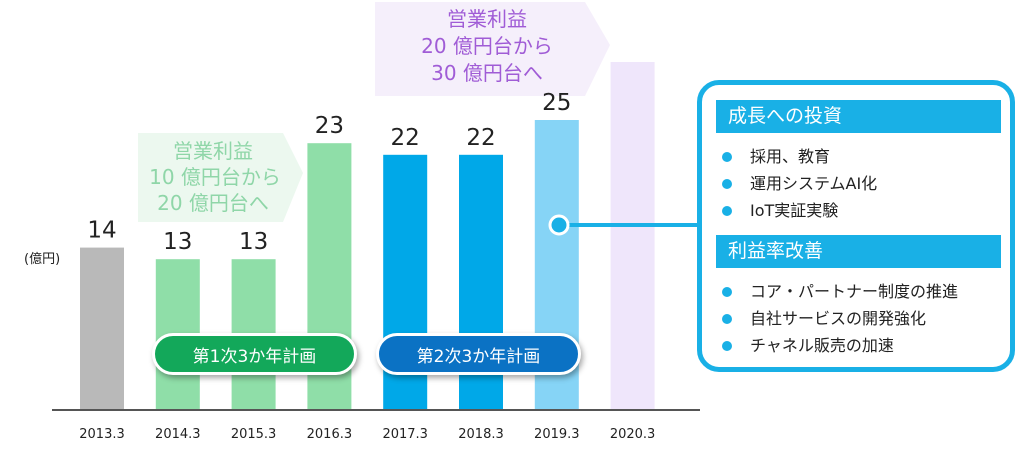  What do you see at coordinates (330, 434) in the screenshot?
I see `x-tick-label-2016.3: 2016.3` at bounding box center [330, 434].